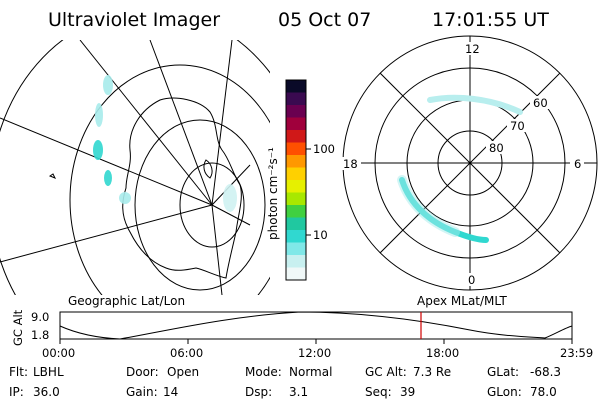 This screenshot has width=600, height=405. Describe the element at coordinates (18, 372) in the screenshot. I see `status-flt-label: Flt:` at that location.